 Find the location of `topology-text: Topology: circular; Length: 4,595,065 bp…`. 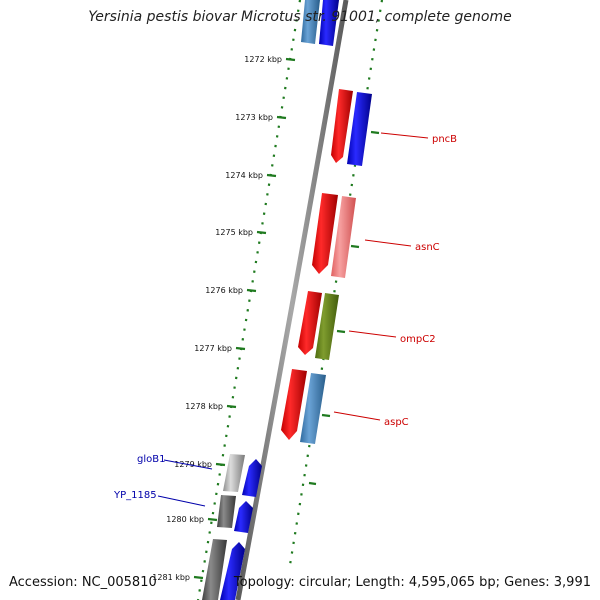

topology-text: Topology: circular; Length: 4,595,065 bp… is located at coordinates (412, 582).